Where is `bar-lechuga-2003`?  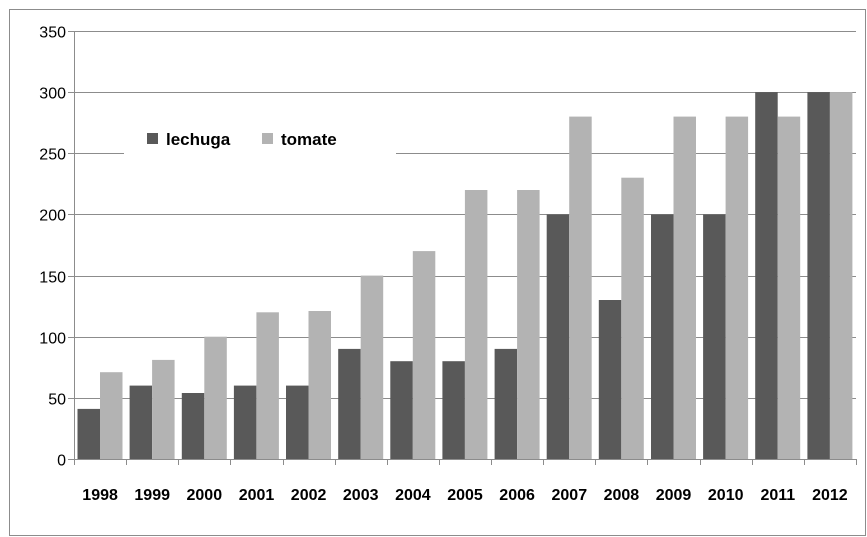
bar-lechuga-2003 is located at coordinates (349, 403).